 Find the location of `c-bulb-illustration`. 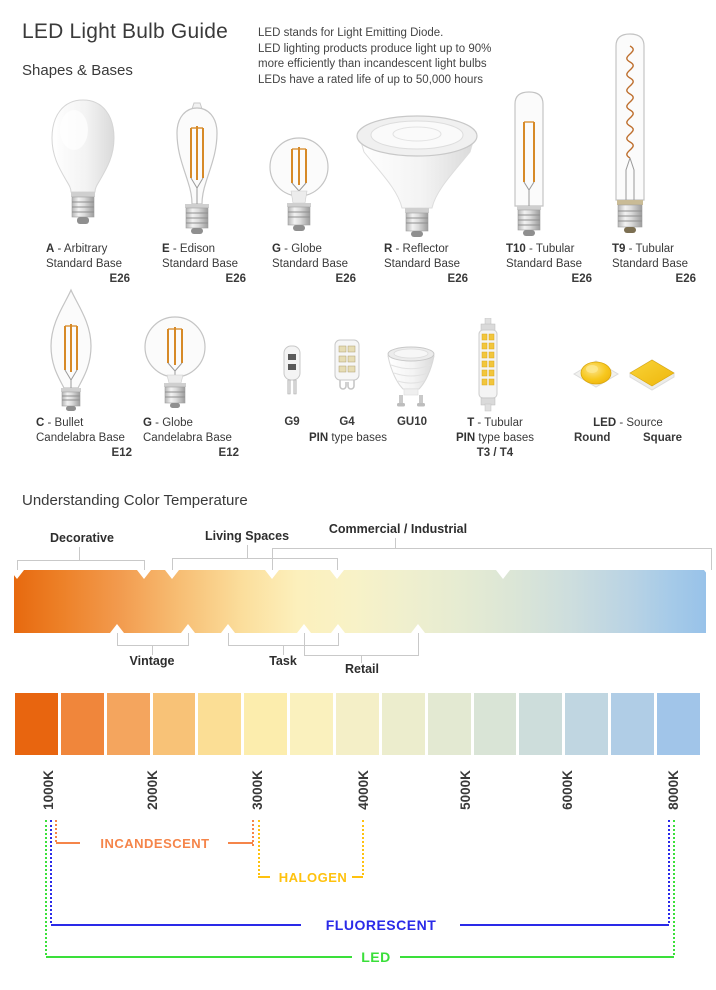

c-bulb-illustration is located at coordinates (71, 349).